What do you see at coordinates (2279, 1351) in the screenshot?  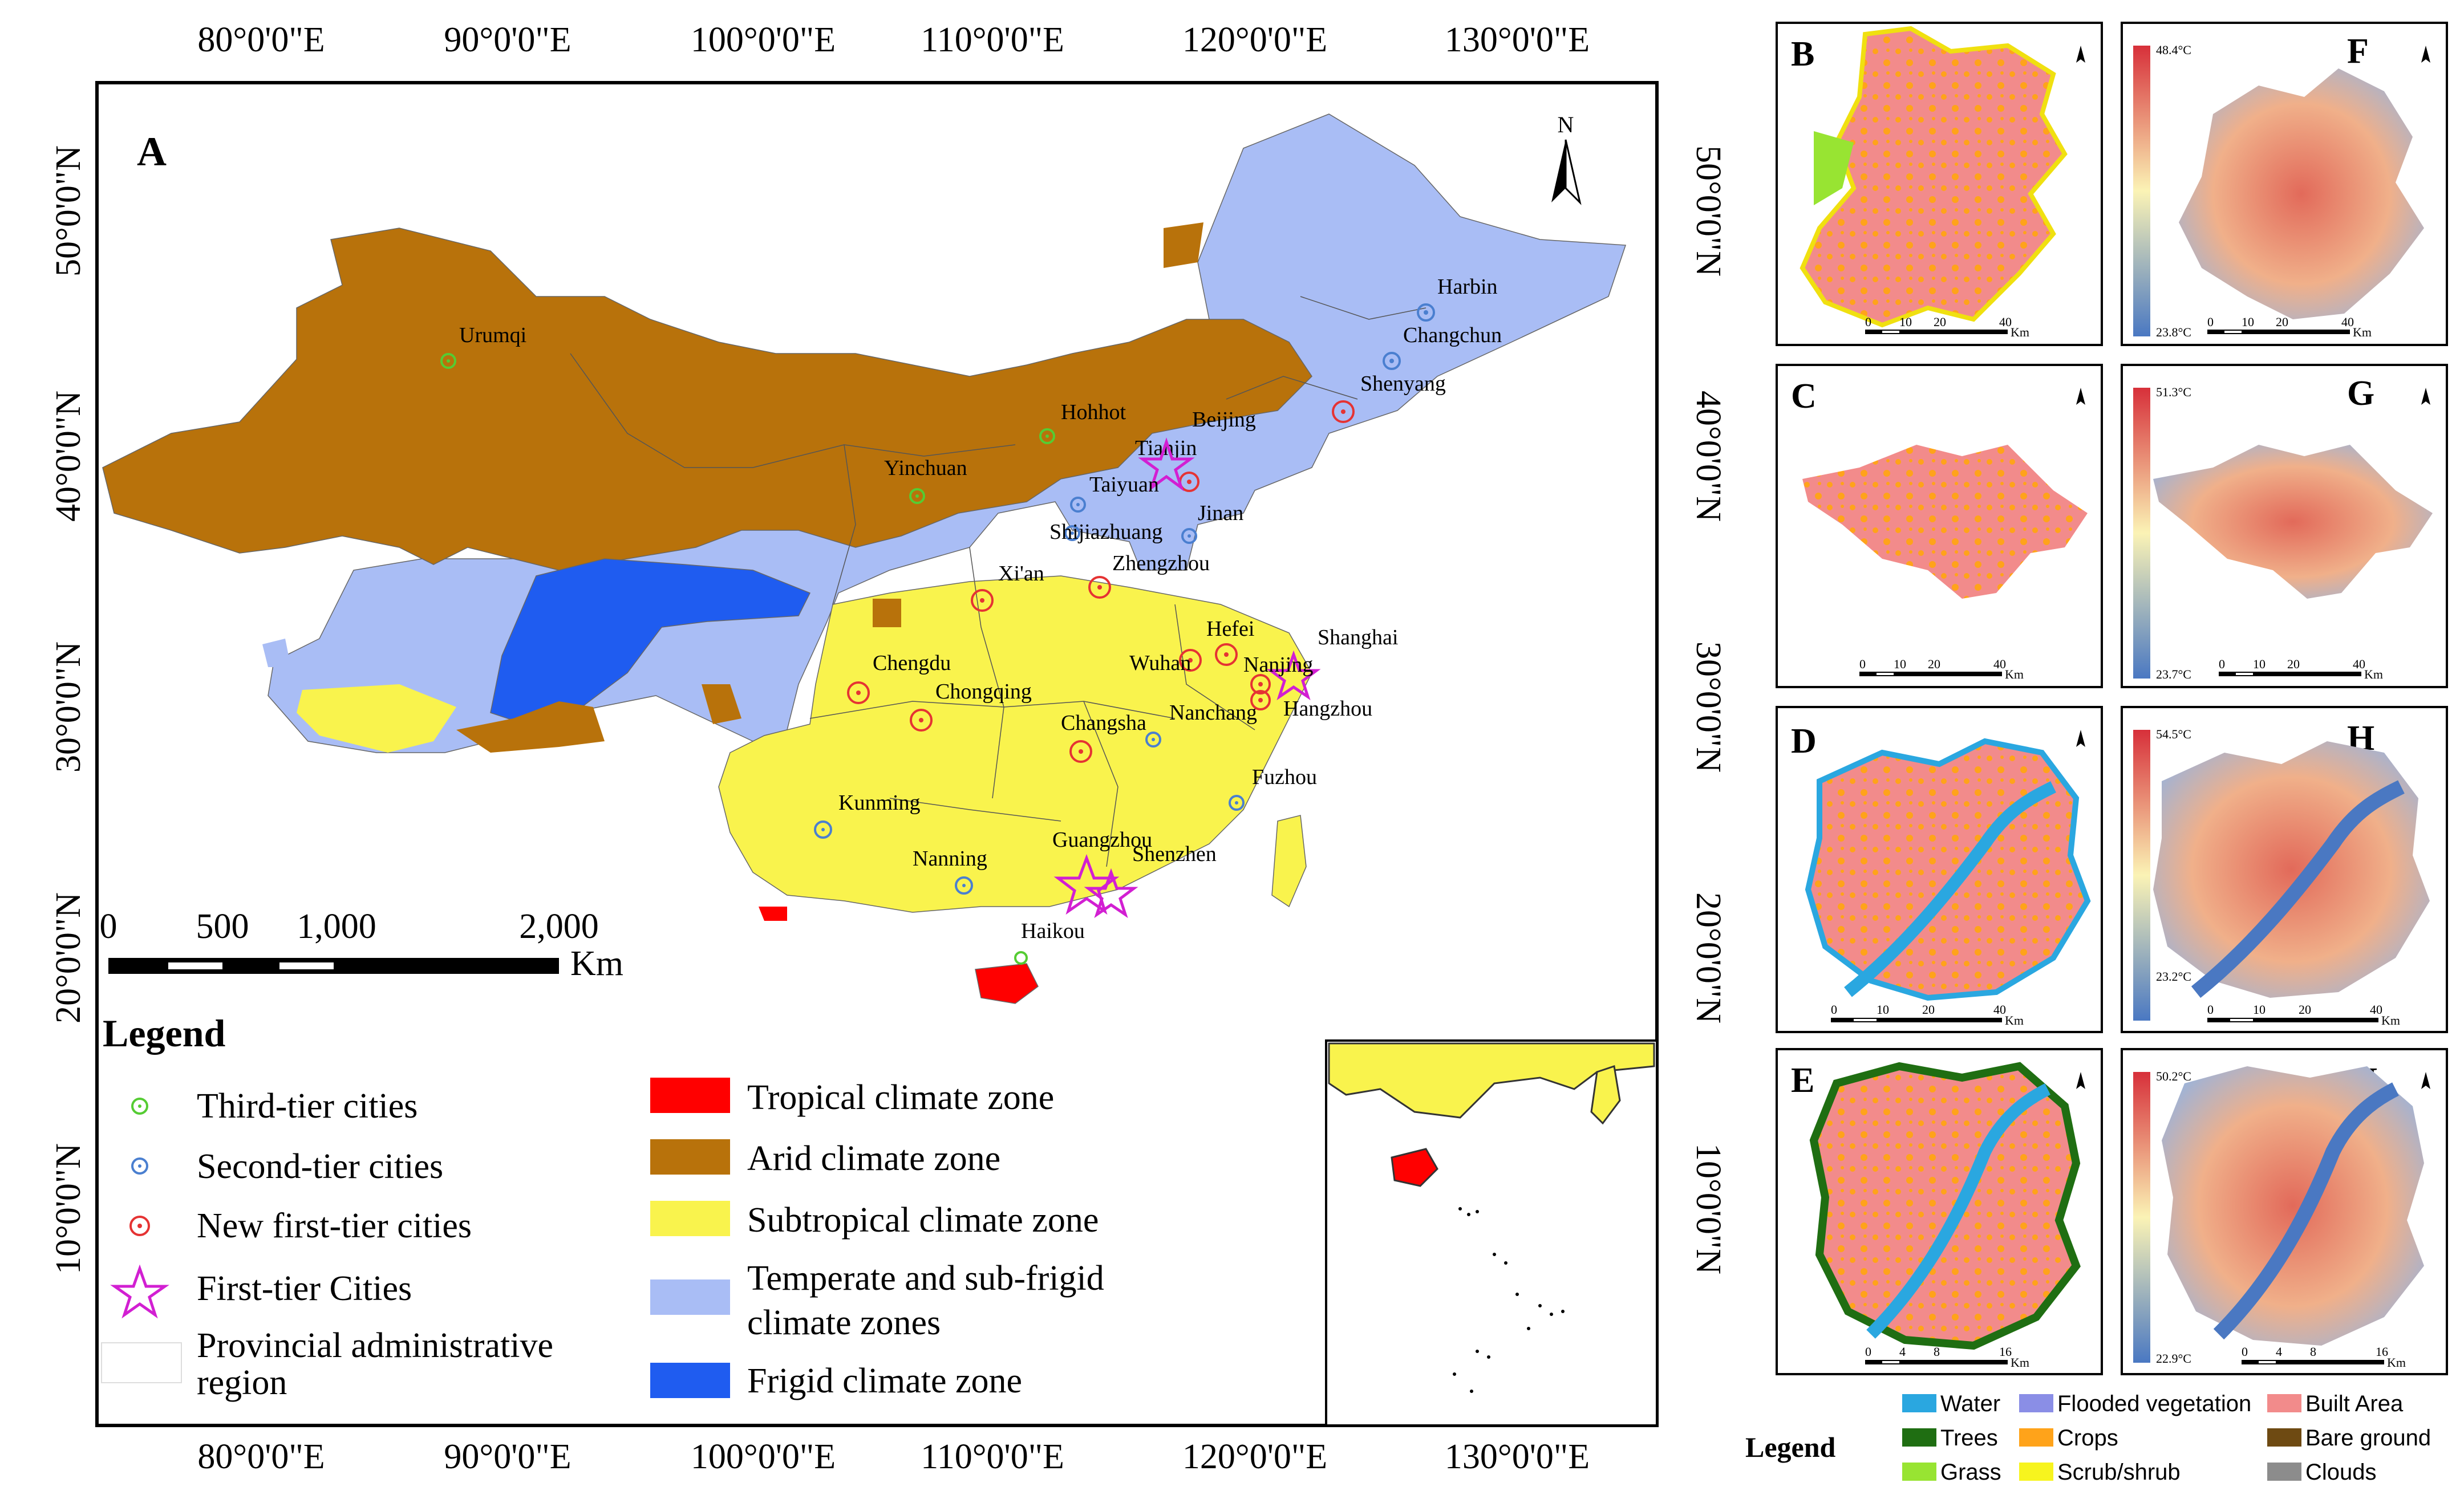 I see `scale-tick: 4` at bounding box center [2279, 1351].